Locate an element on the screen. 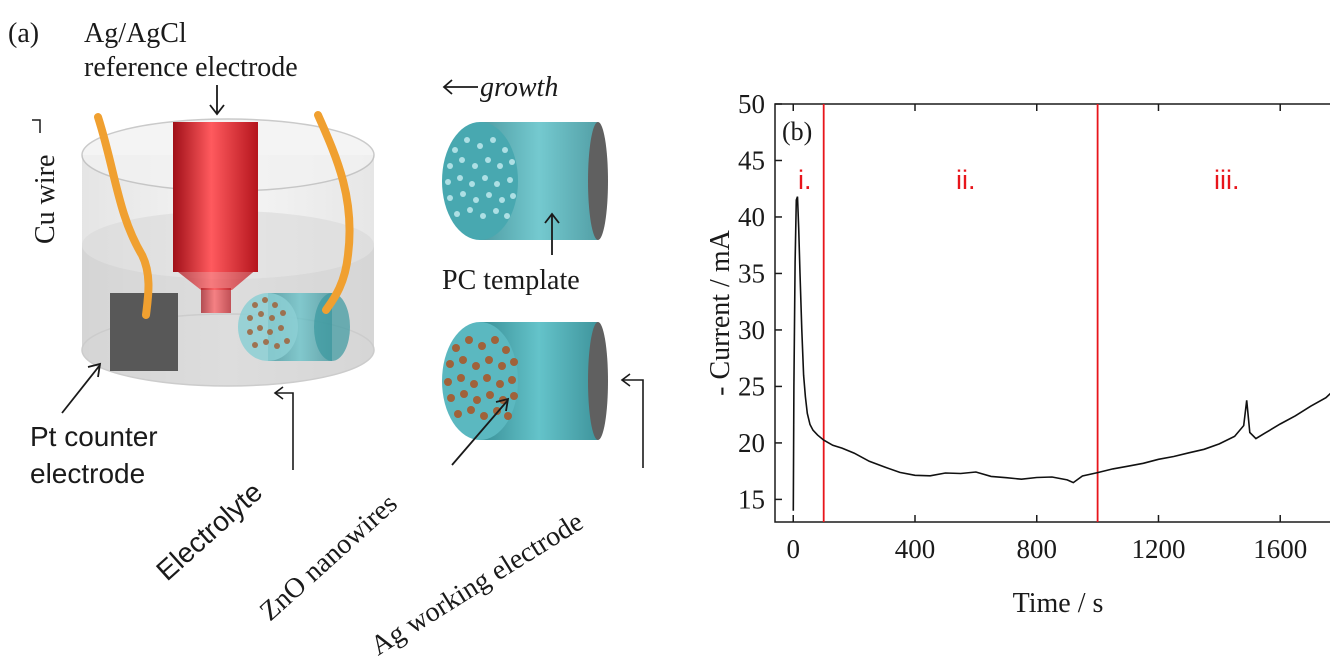 This screenshot has width=1330, height=657. ag-working-pointer is located at coordinates (633, 423).